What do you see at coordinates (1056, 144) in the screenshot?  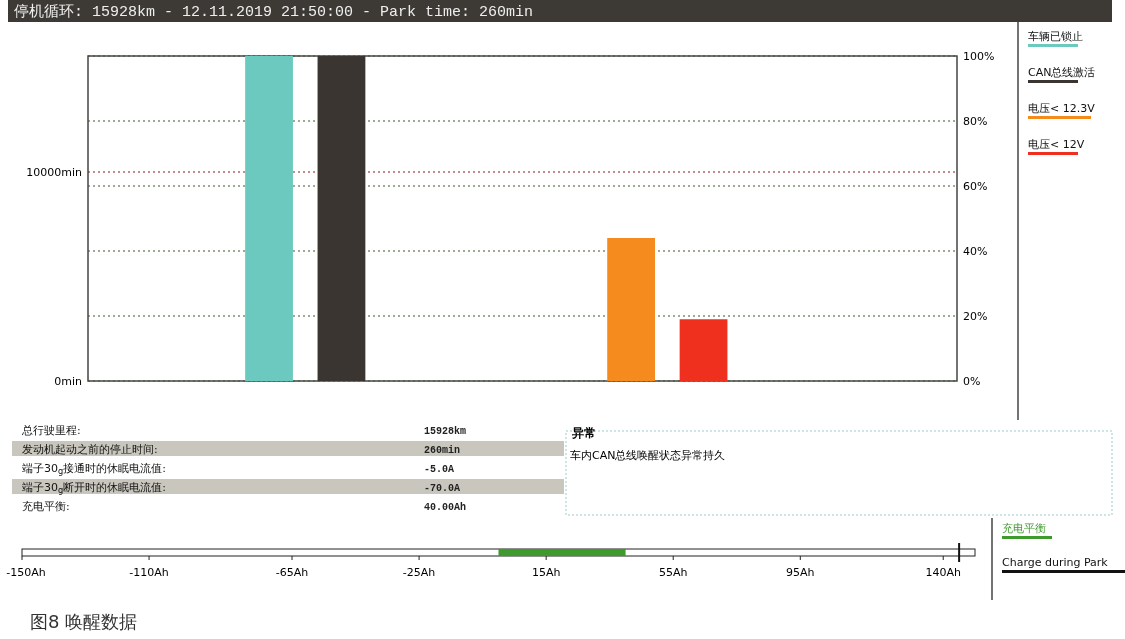 I see `text: 电压< 12V` at bounding box center [1056, 144].